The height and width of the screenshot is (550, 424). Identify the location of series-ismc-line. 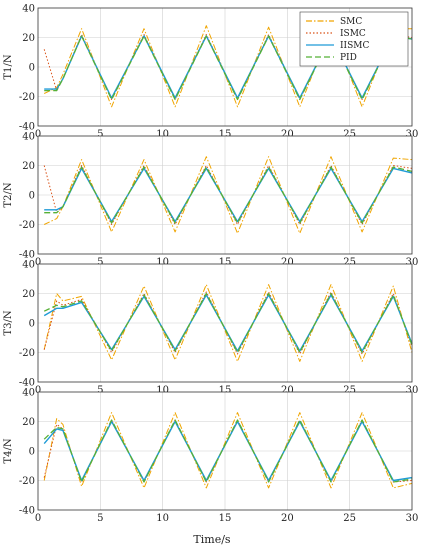
(228, 323).